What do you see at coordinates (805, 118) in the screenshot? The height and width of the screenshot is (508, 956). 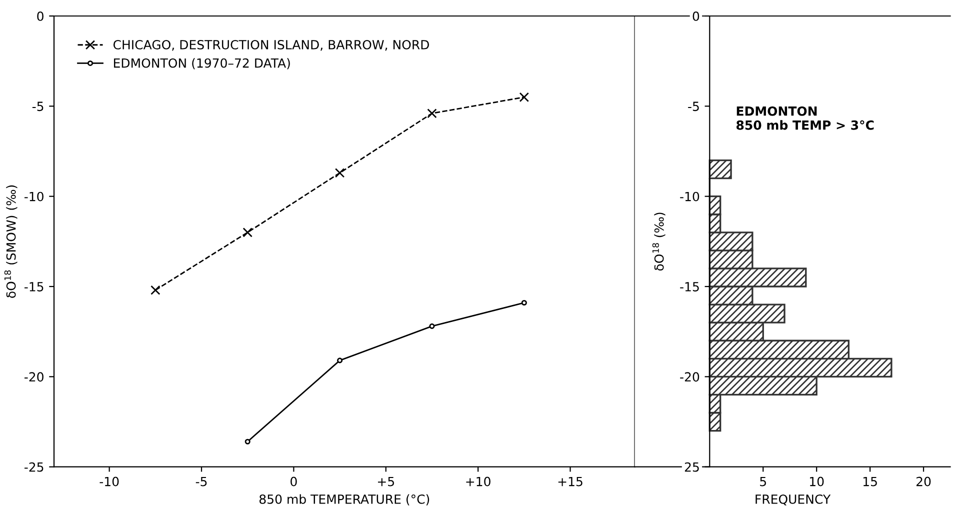 I see `annotation: EDMONTON 850 mb TEMP > 3°C` at bounding box center [805, 118].